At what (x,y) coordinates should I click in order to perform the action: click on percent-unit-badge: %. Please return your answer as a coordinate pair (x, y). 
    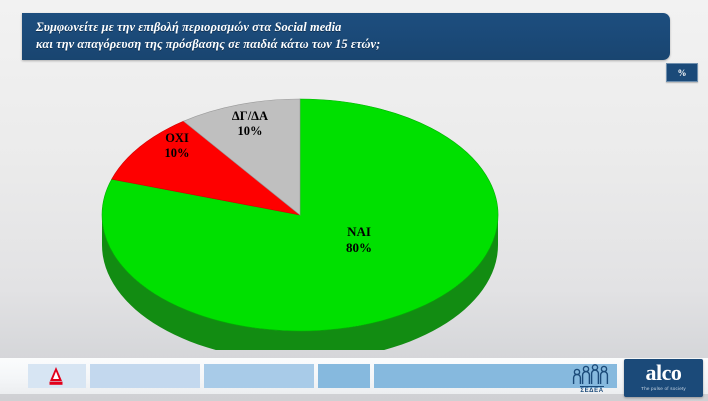
    Looking at the image, I should click on (682, 72).